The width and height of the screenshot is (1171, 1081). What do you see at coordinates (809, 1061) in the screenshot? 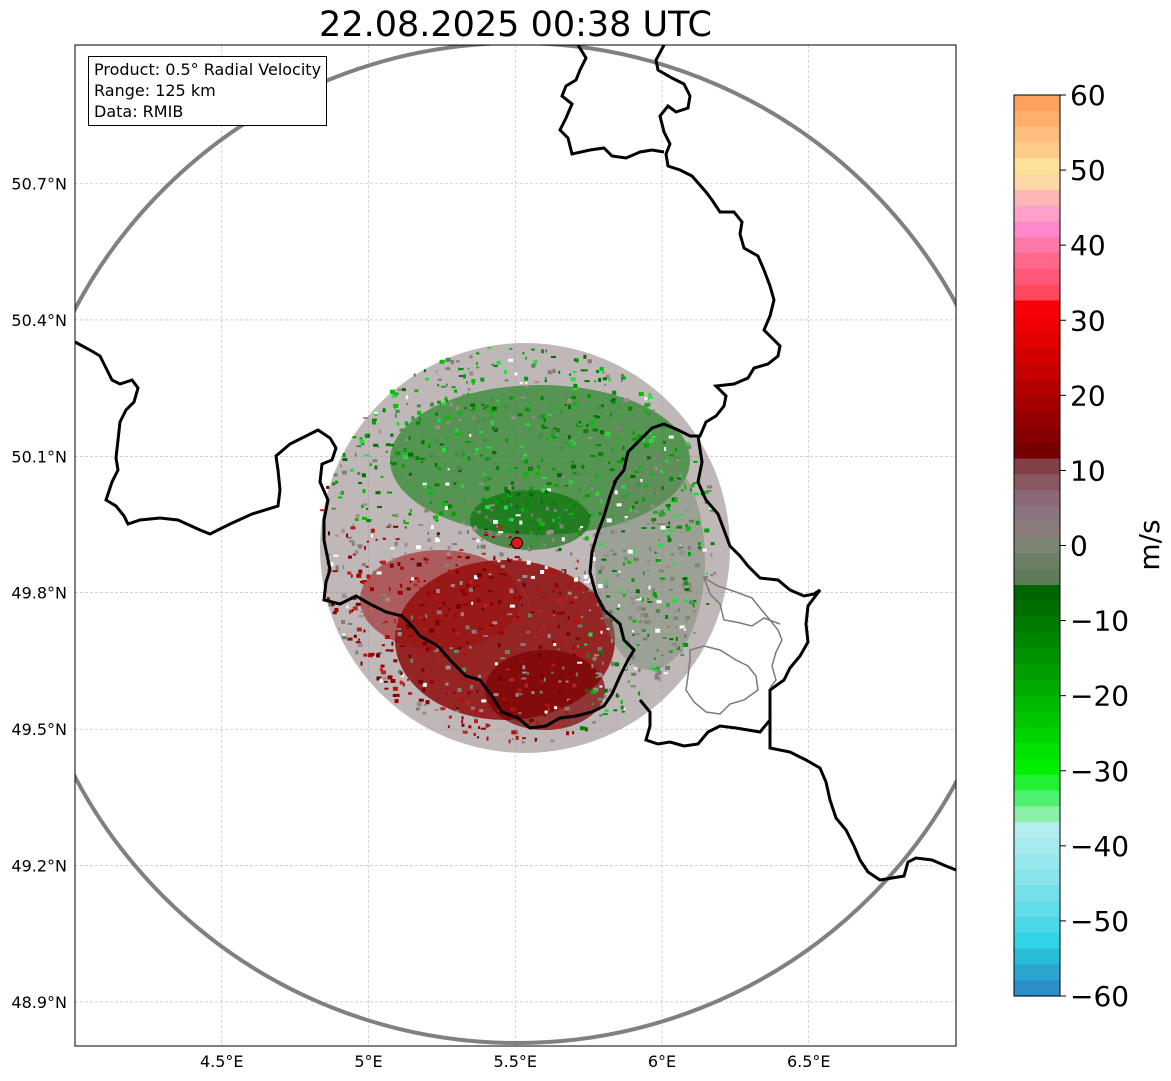
I see `x-tick-label: 6.5°E` at bounding box center [809, 1061].